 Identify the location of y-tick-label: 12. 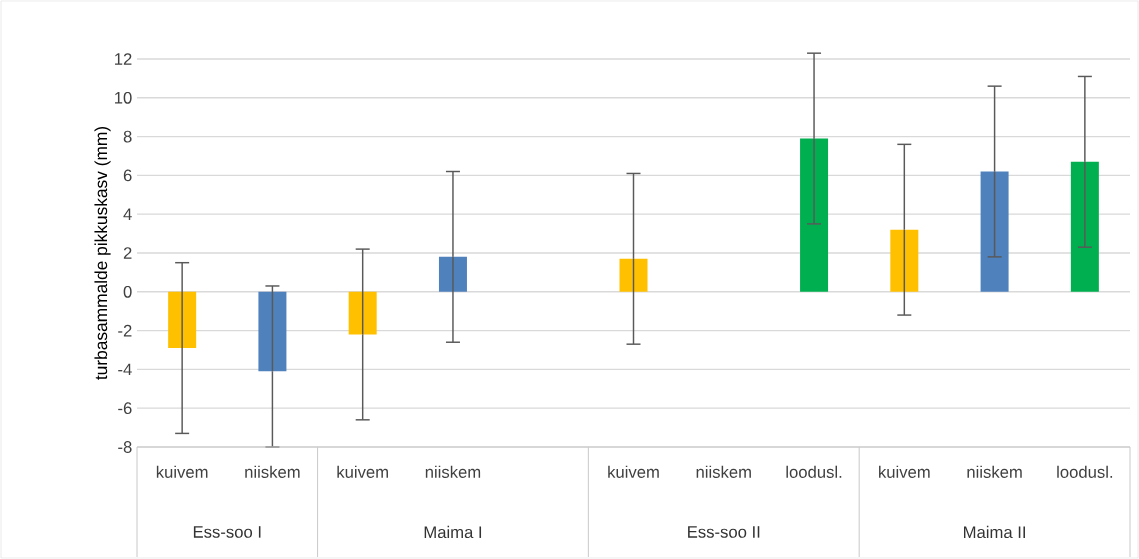
(123, 59).